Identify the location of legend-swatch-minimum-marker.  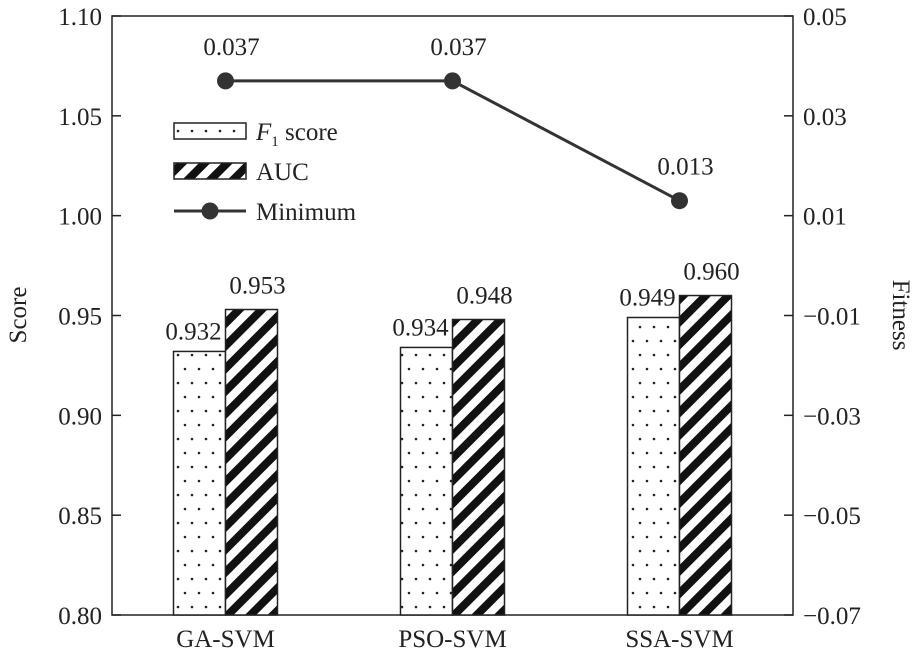
(210, 211).